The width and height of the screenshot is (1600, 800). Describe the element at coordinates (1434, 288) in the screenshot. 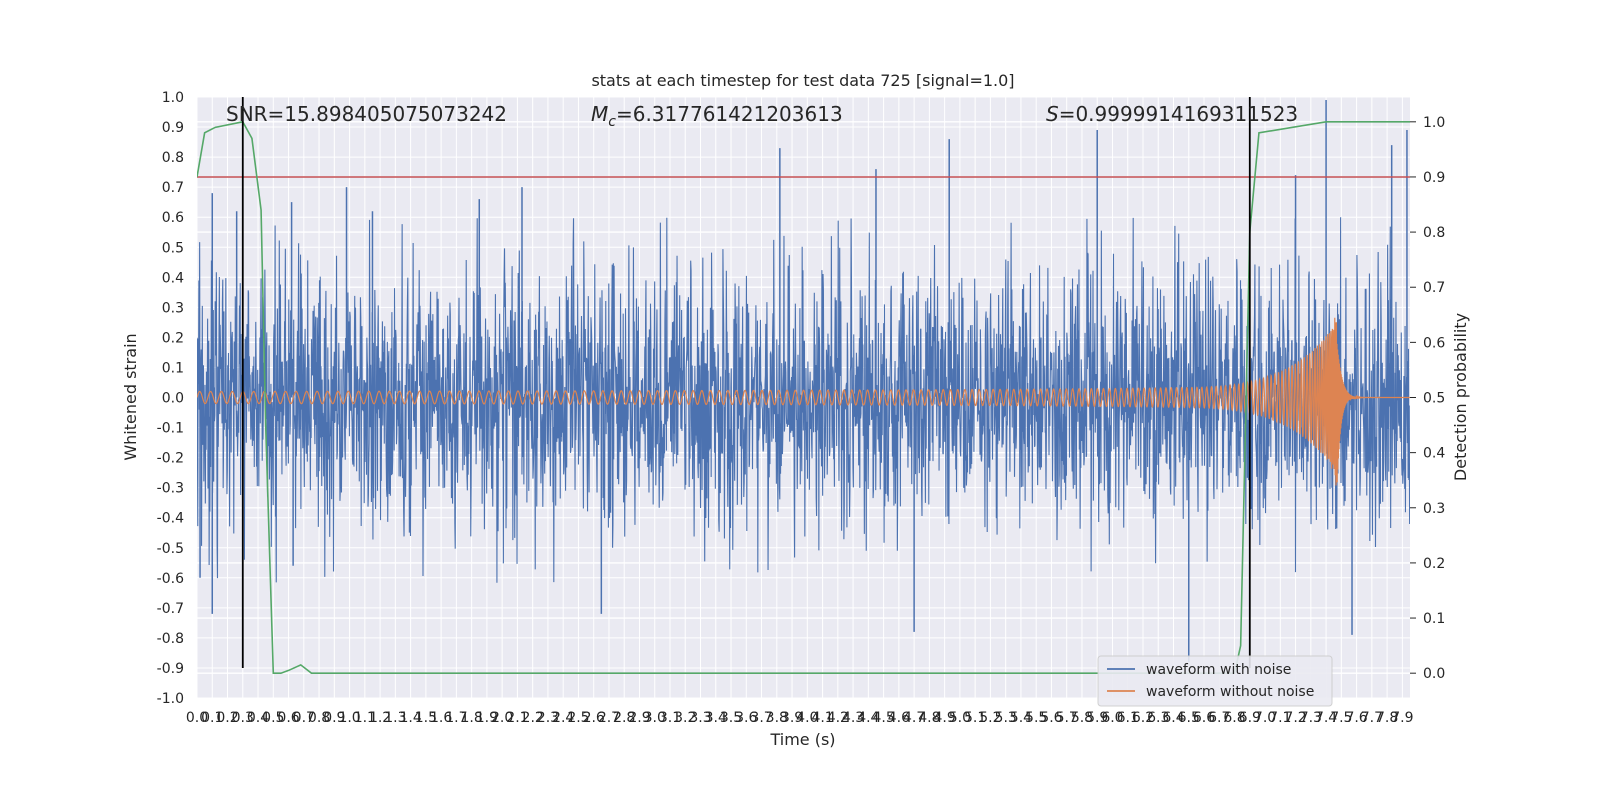

I see `y2-tick-label: 0.7` at that location.